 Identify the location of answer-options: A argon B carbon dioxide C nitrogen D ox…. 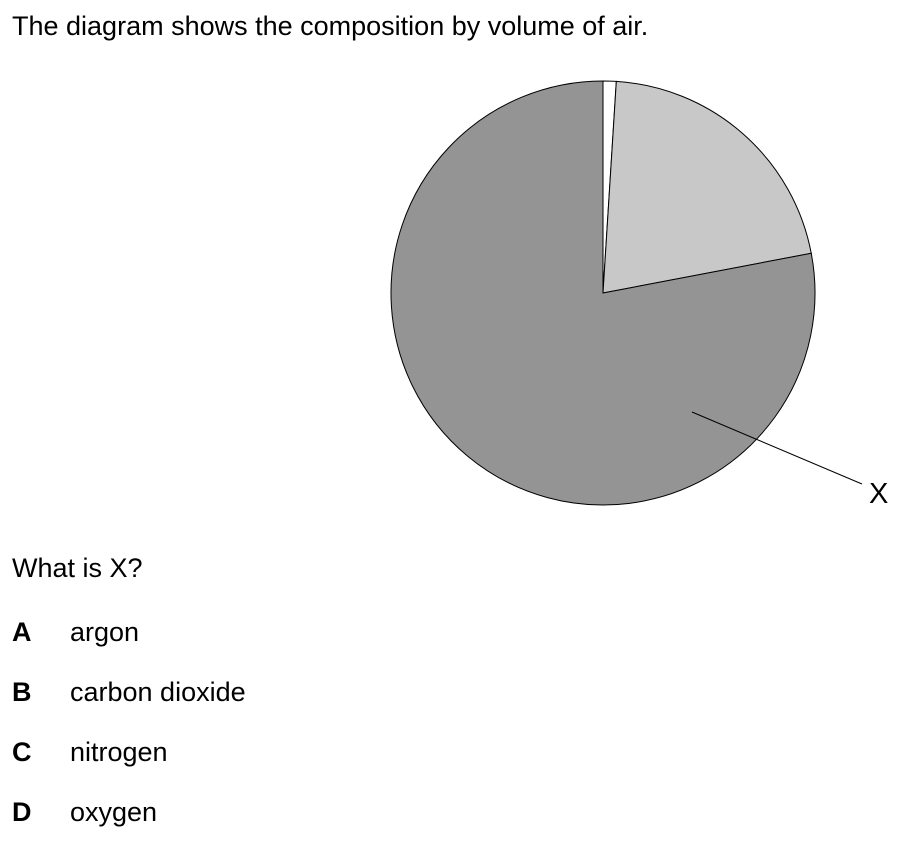
(129, 734).